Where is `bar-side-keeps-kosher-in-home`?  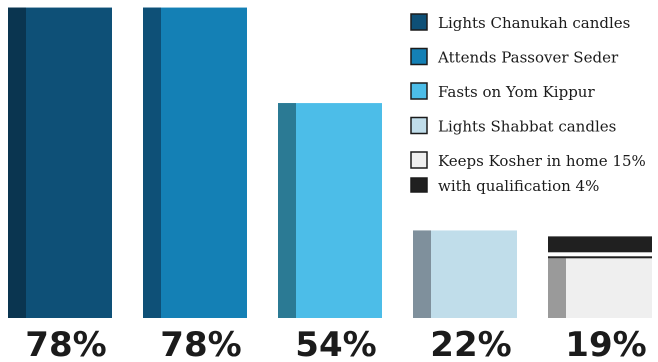
bar-side-keeps-kosher-in-home is located at coordinates (557, 288).